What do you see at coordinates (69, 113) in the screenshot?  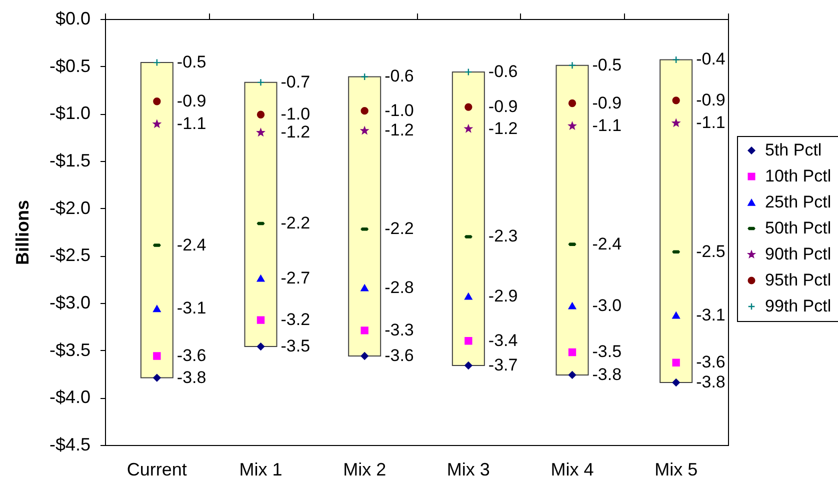 I see `y-tick-label: -$1.0` at bounding box center [69, 113].